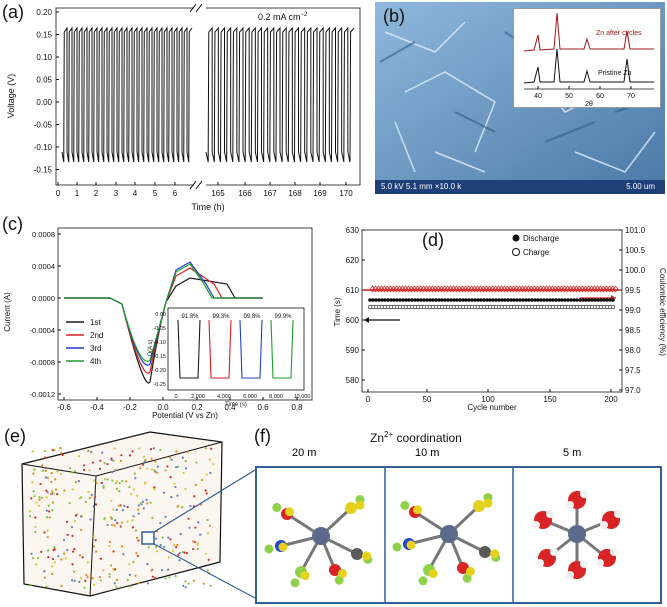 This screenshot has height=607, width=667. I want to click on legend-label: 3rd, so click(96, 348).